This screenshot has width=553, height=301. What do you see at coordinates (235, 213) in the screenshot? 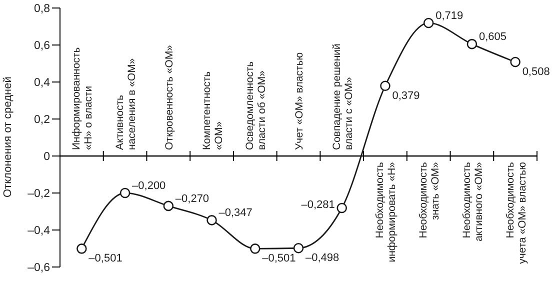
I see `data-label: –0,347` at bounding box center [235, 213].